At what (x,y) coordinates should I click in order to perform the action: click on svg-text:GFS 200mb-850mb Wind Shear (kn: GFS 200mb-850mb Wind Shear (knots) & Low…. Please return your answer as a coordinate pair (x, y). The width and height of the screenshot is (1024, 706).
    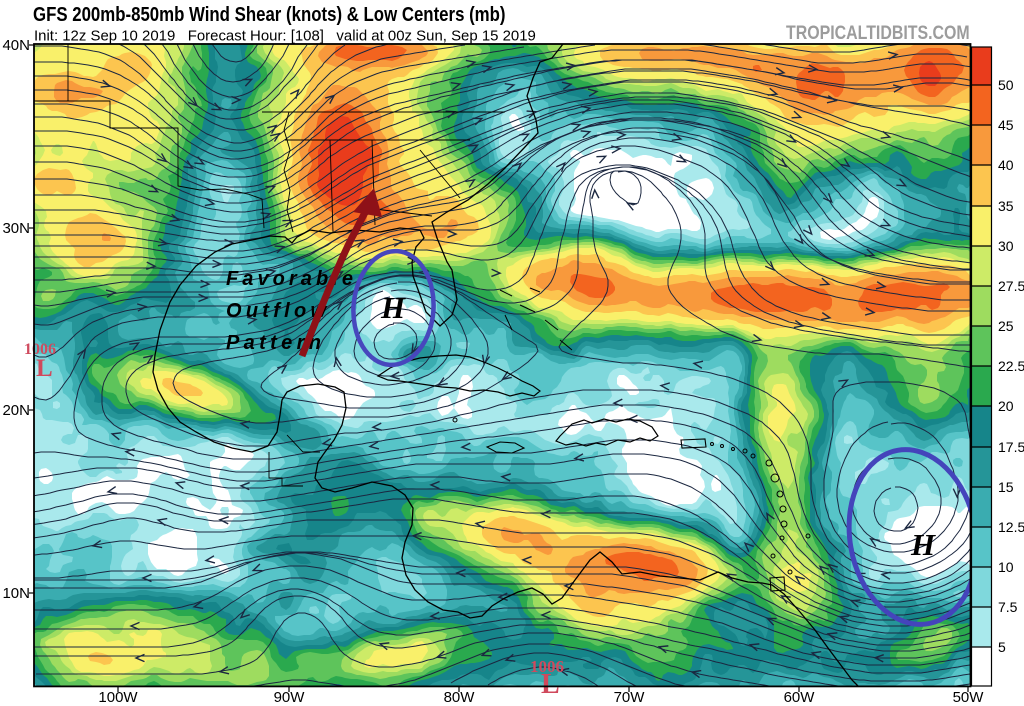
    Looking at the image, I should click on (269, 14).